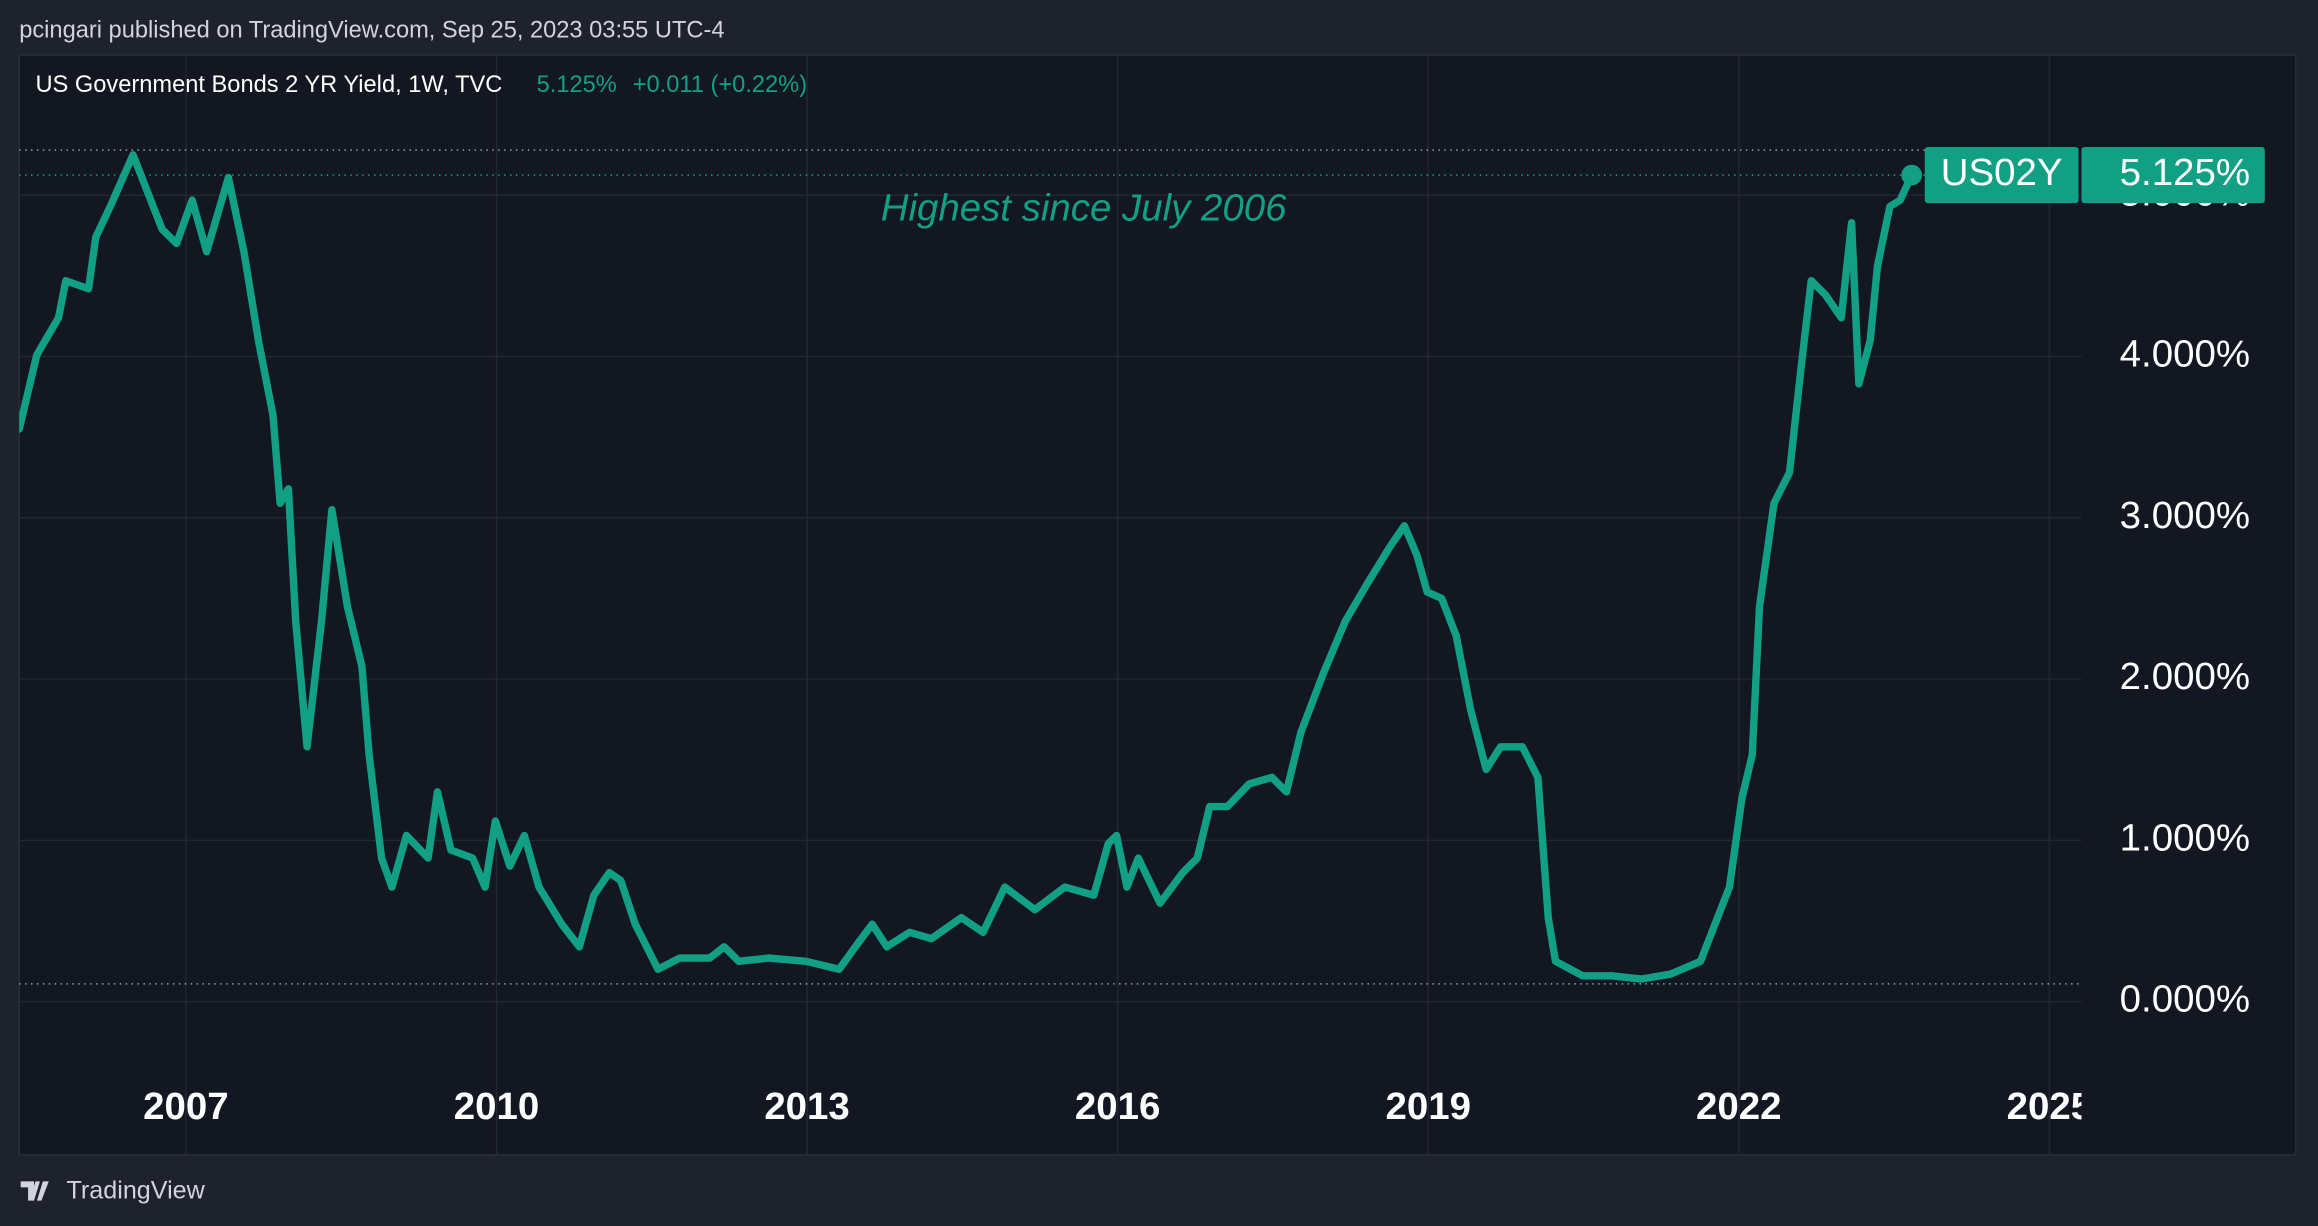 The image size is (2318, 1226). What do you see at coordinates (1738, 1106) in the screenshot?
I see `x-tick-label: 2022` at bounding box center [1738, 1106].